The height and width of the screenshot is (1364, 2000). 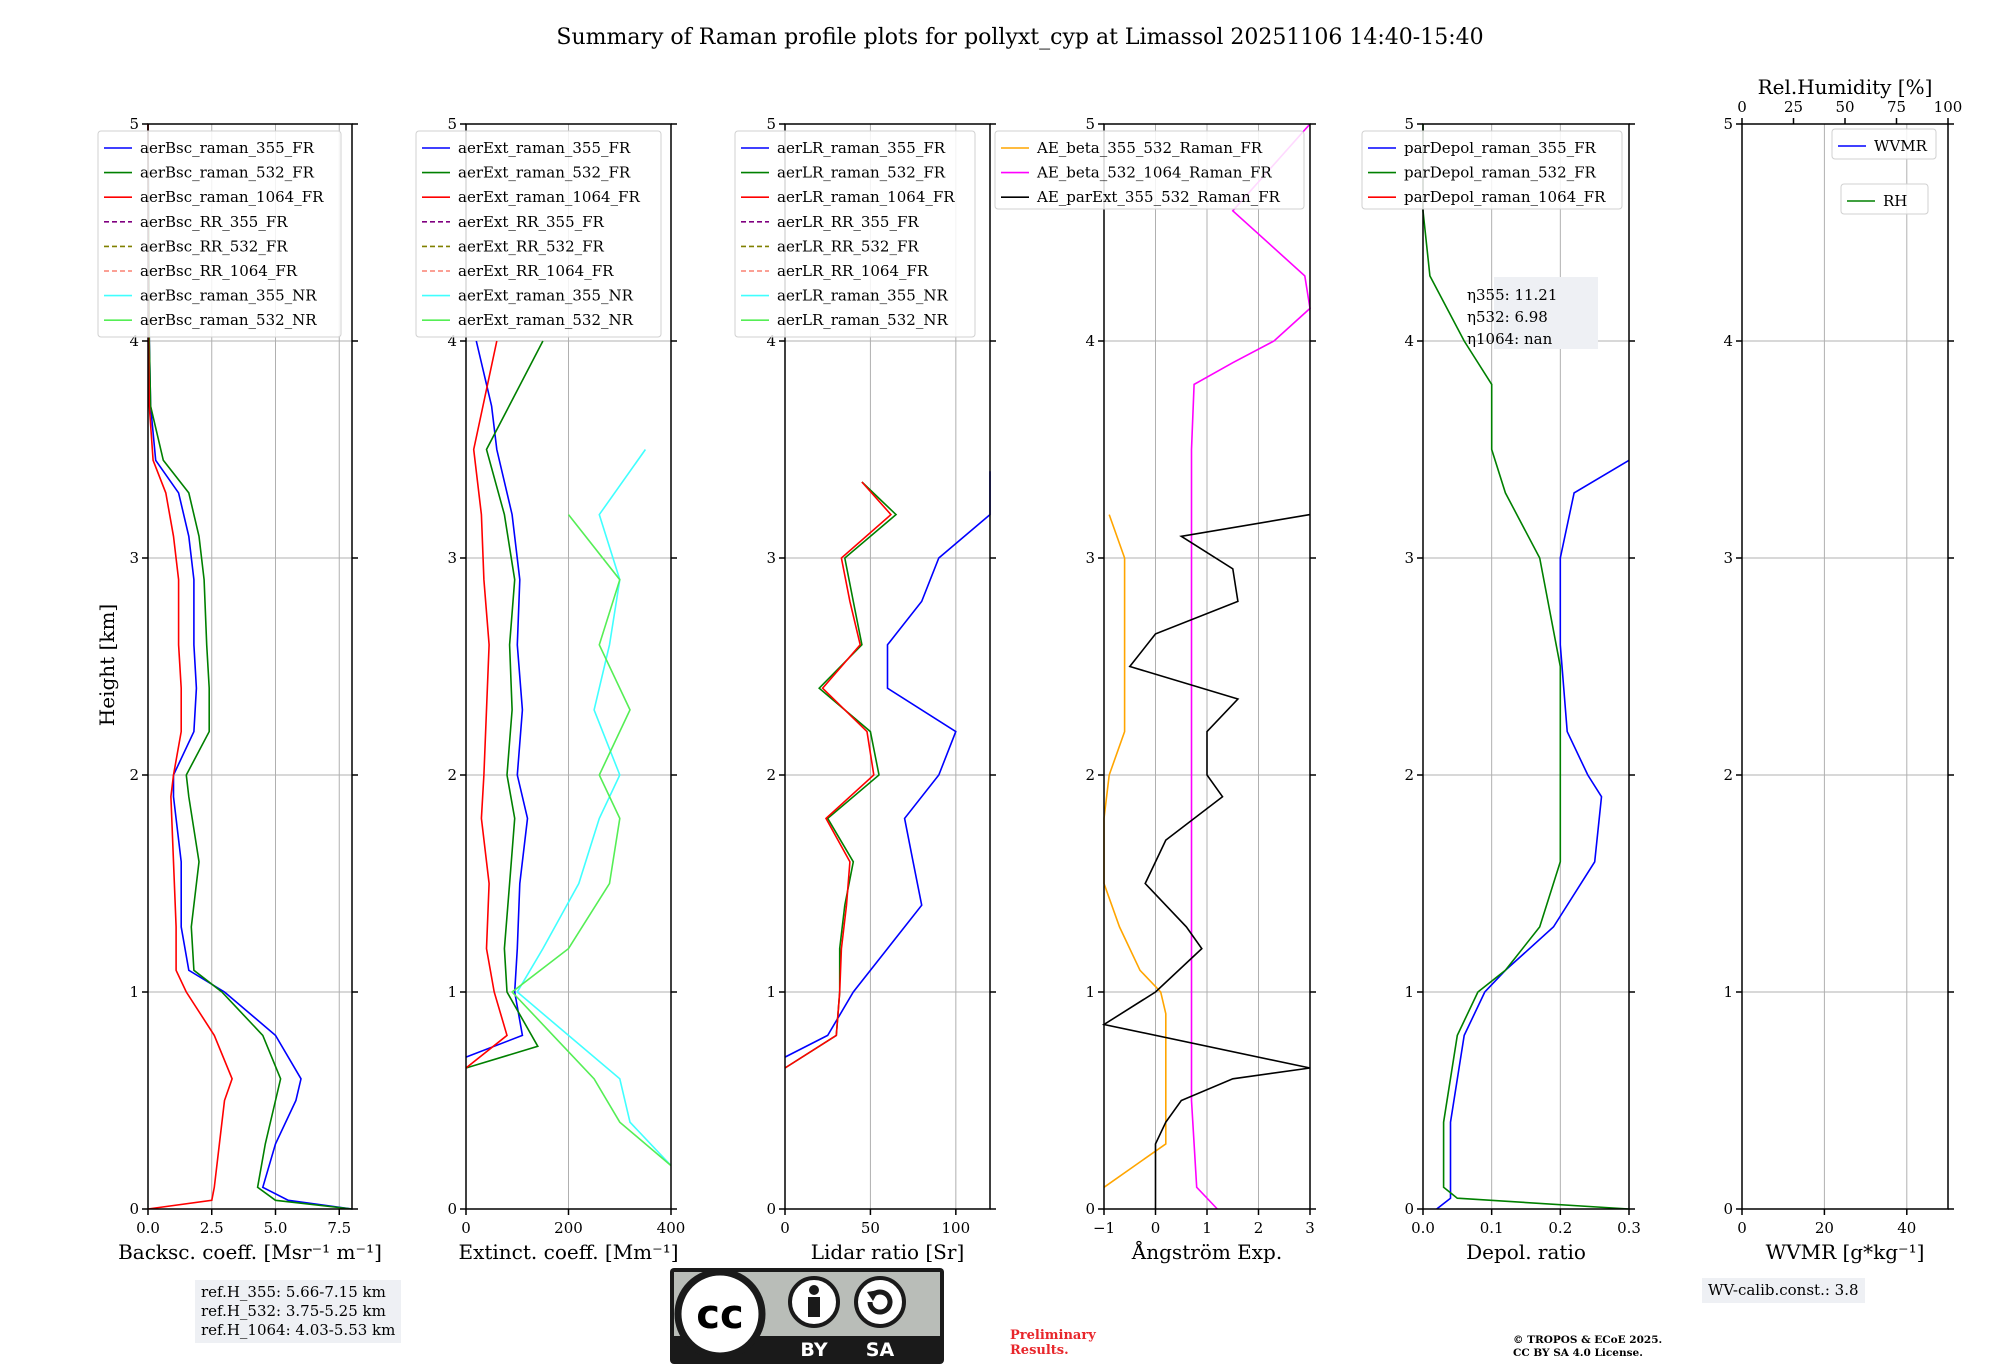 I want to click on cc-logo-text: cc, so click(x=719, y=1315).